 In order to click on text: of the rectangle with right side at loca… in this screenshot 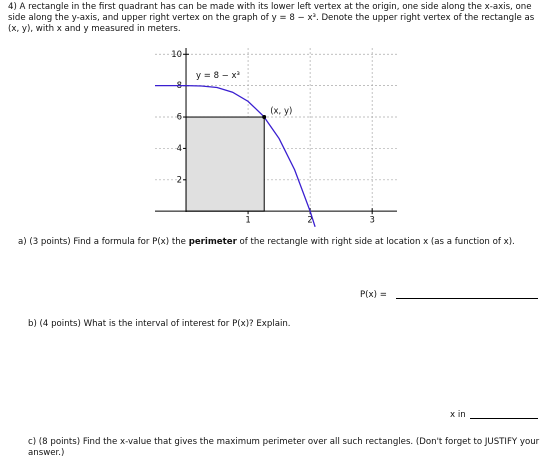, I will do `click(375, 242)`.